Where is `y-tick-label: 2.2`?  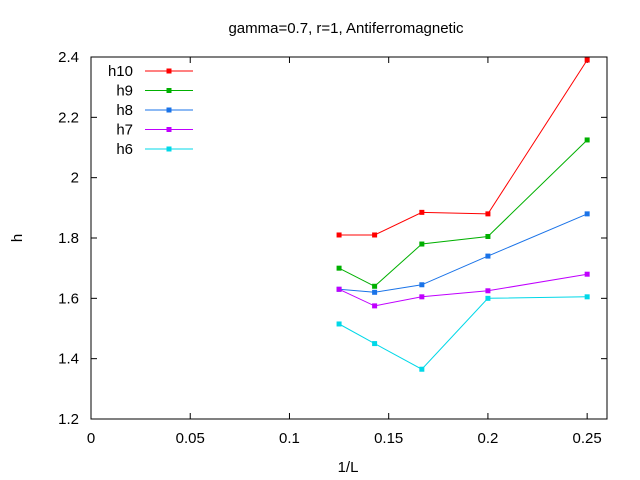
y-tick-label: 2.2 is located at coordinates (68, 117).